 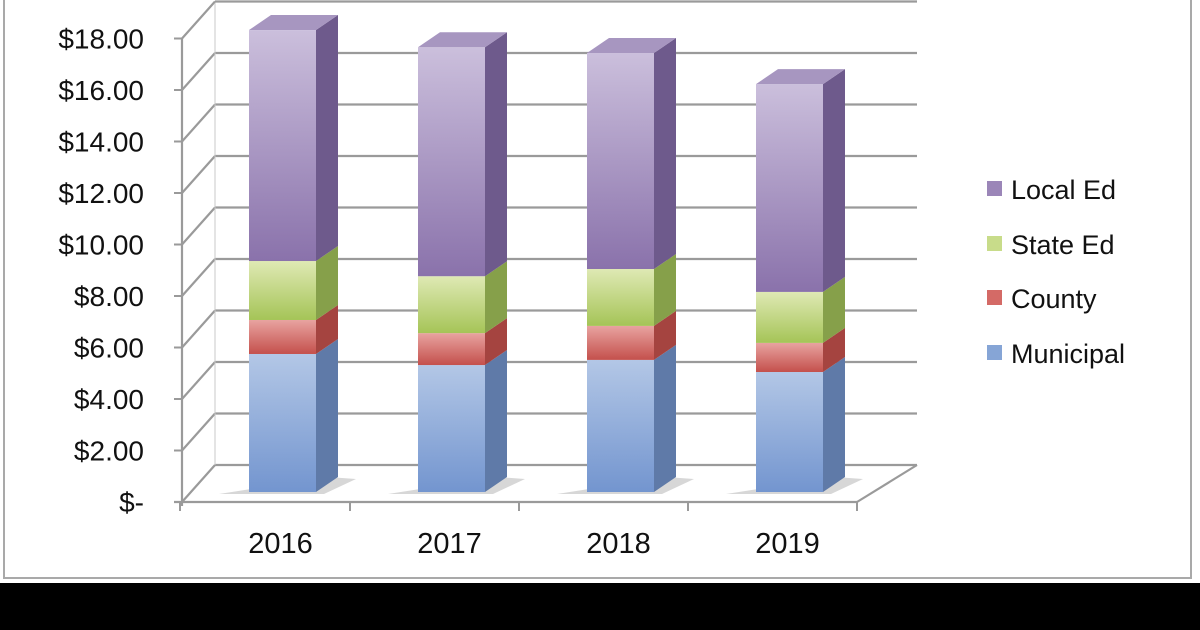 What do you see at coordinates (1056, 272) in the screenshot?
I see `legend: Local Ed State Ed County Municipal` at bounding box center [1056, 272].